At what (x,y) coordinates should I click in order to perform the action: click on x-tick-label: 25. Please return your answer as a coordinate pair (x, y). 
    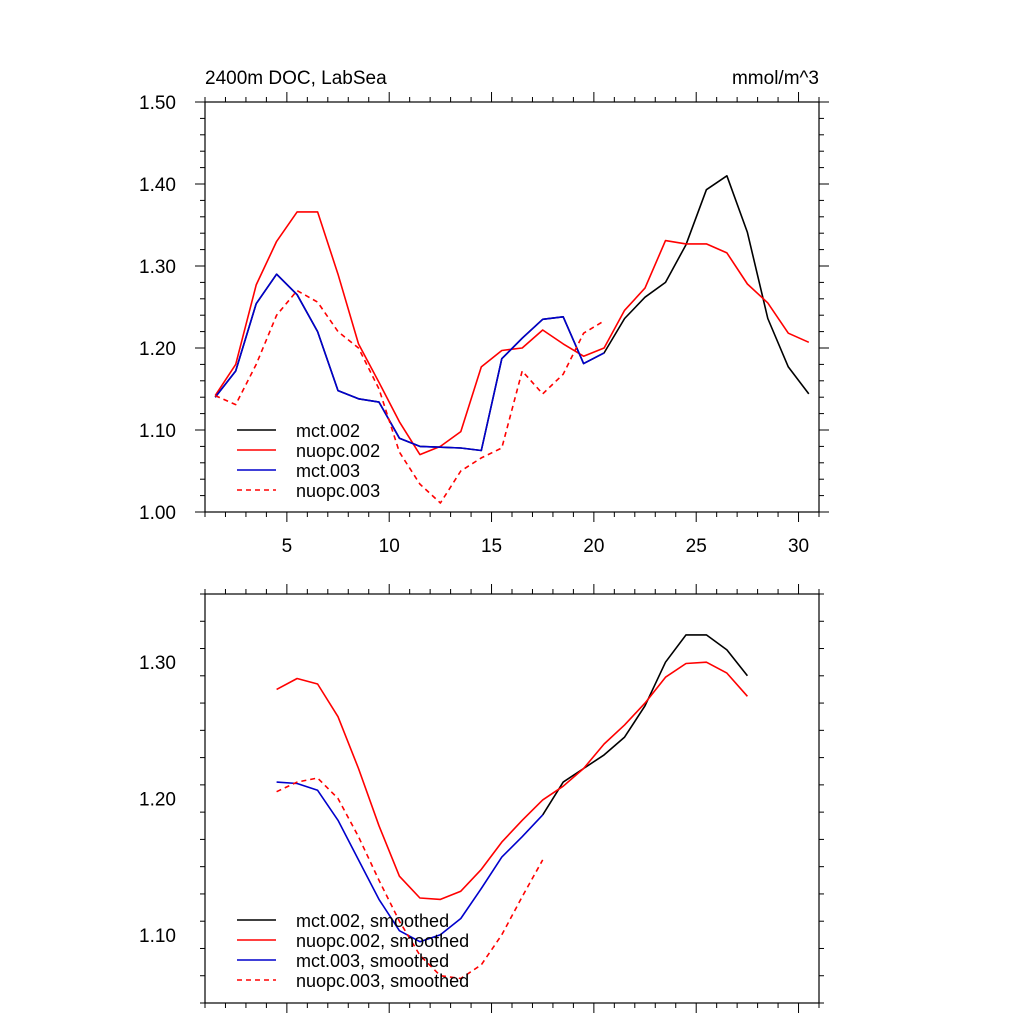
    Looking at the image, I should click on (696, 546).